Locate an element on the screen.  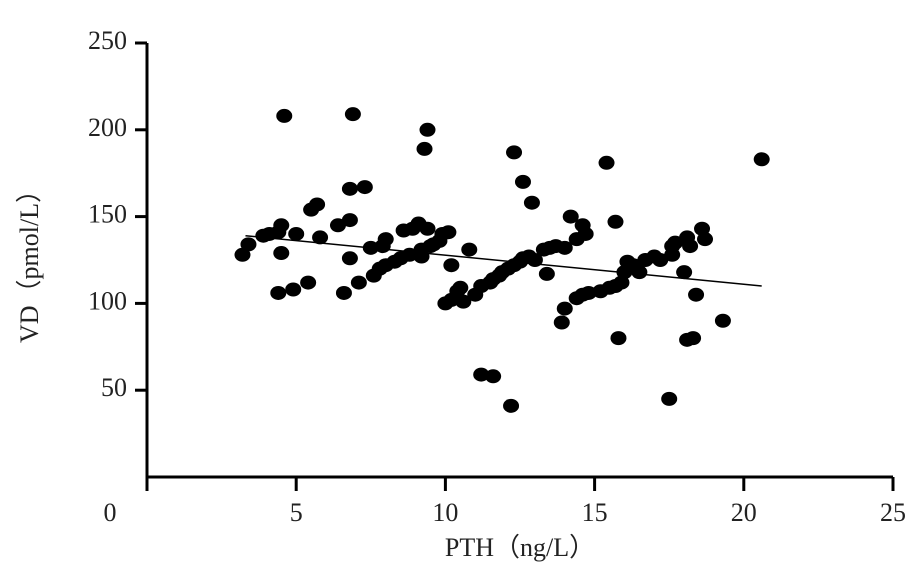
y-axis-label: VD（pmol/L） is located at coordinates (29, 260).